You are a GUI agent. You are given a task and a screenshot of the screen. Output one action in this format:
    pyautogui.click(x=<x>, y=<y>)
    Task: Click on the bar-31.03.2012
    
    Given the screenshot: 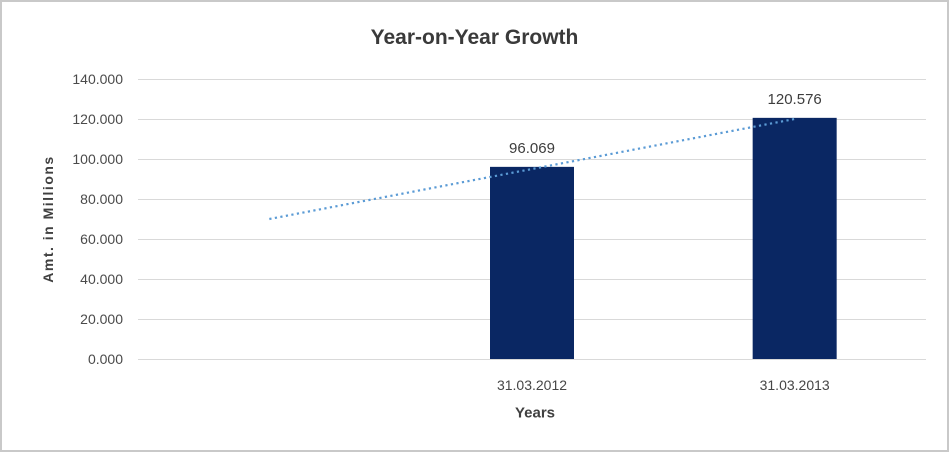 What is the action you would take?
    pyautogui.click(x=532, y=262)
    